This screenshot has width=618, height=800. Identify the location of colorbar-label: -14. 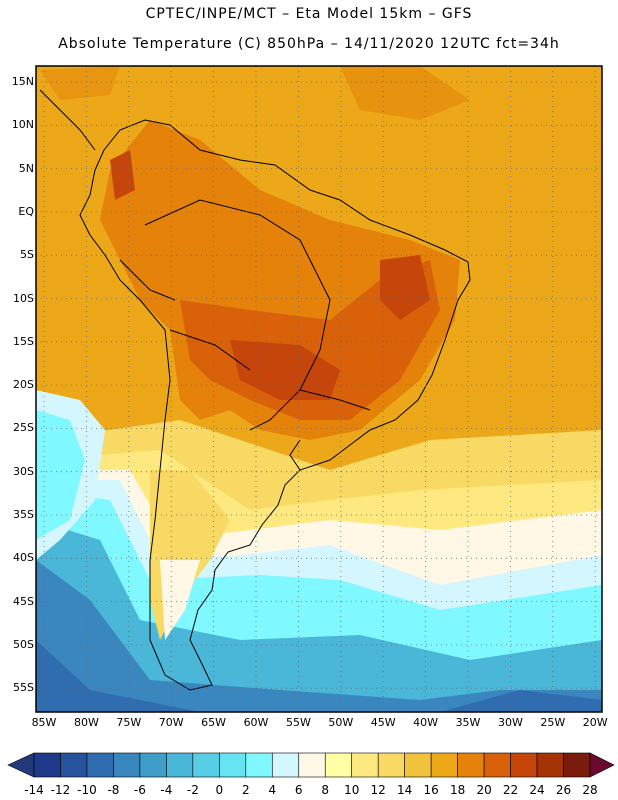
(34, 790).